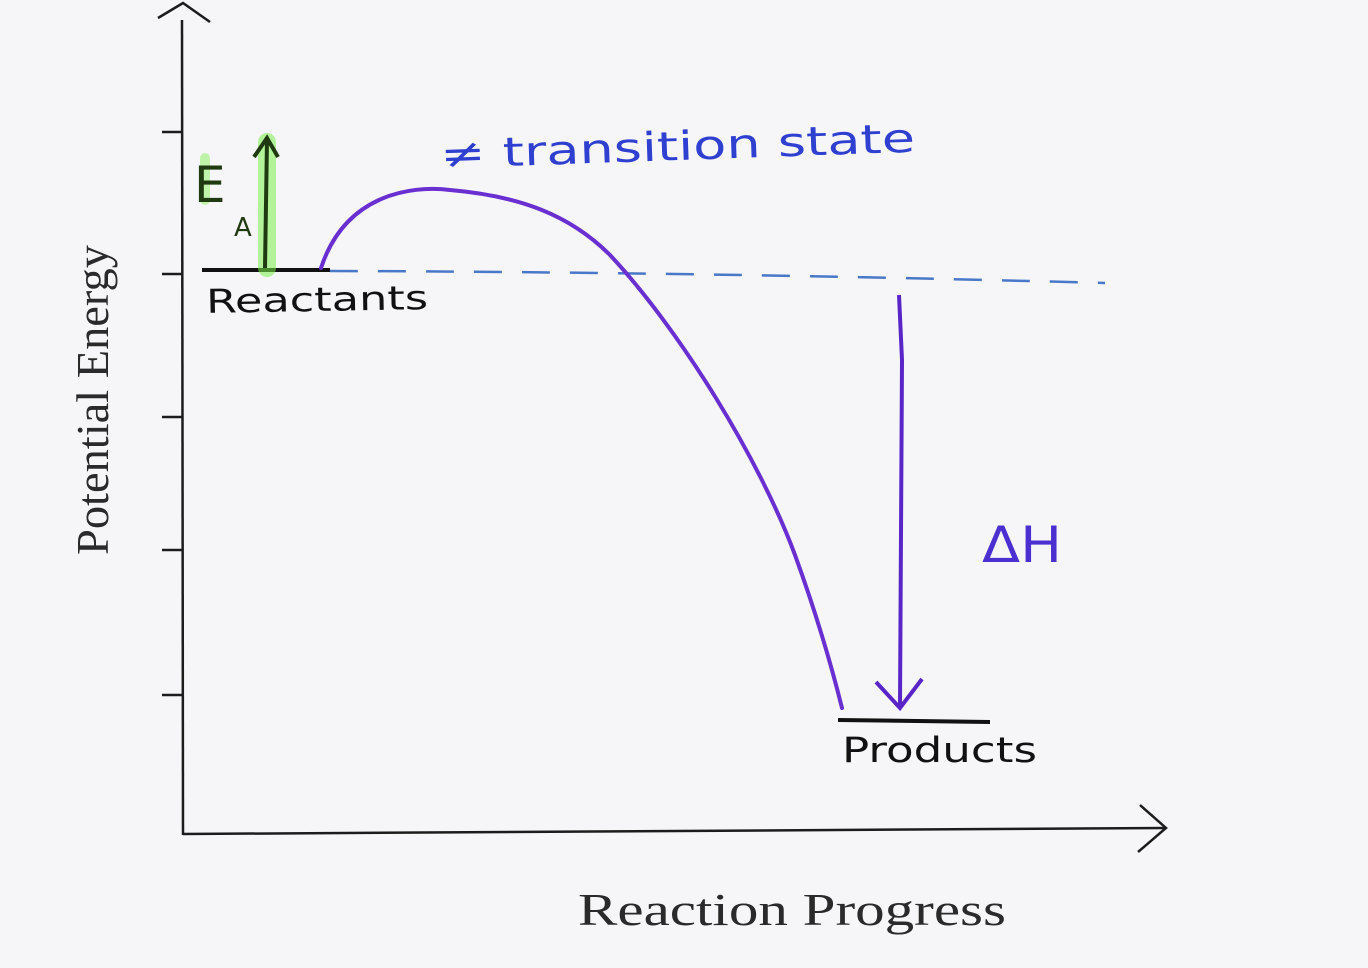  What do you see at coordinates (237, 205) in the screenshot?
I see `activation-energy: E A` at bounding box center [237, 205].